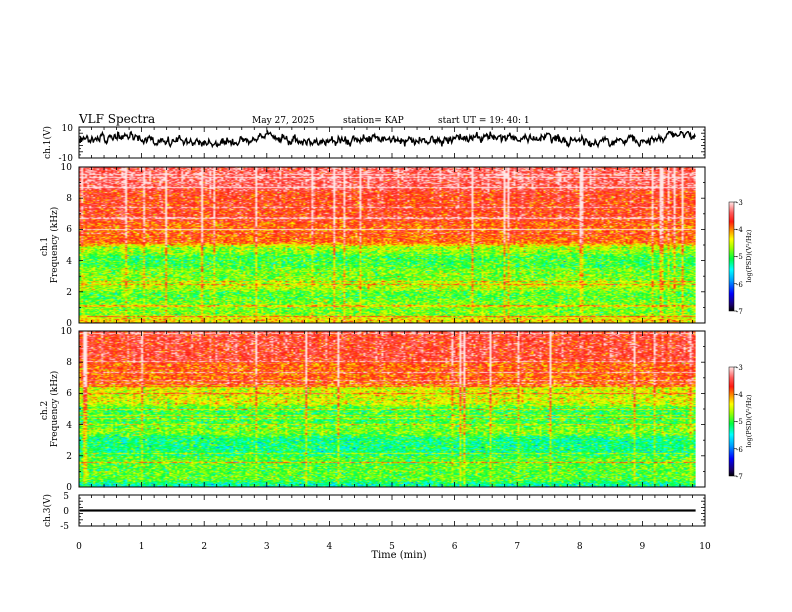 Image resolution: width=792 pixels, height=612 pixels. What do you see at coordinates (739, 285) in the screenshot?
I see `ch1-colorbar-tick-m6: -6` at bounding box center [739, 285].